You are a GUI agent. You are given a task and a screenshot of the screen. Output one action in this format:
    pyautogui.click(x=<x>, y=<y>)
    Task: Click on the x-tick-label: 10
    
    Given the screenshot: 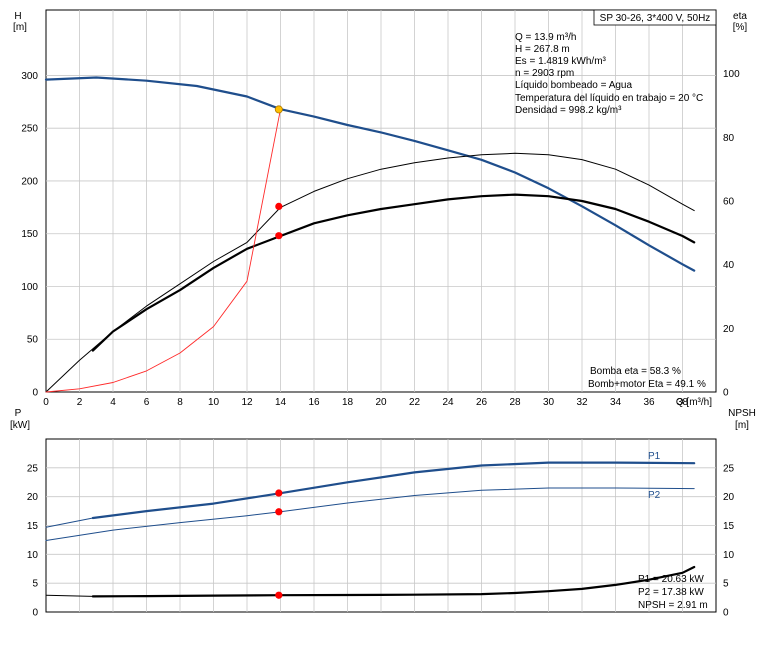 What is the action you would take?
    pyautogui.click(x=214, y=402)
    